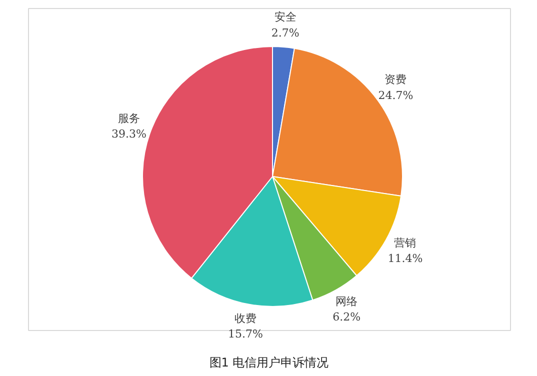  Describe the element at coordinates (405, 258) in the screenshot. I see `data-label: 11.4%` at that location.